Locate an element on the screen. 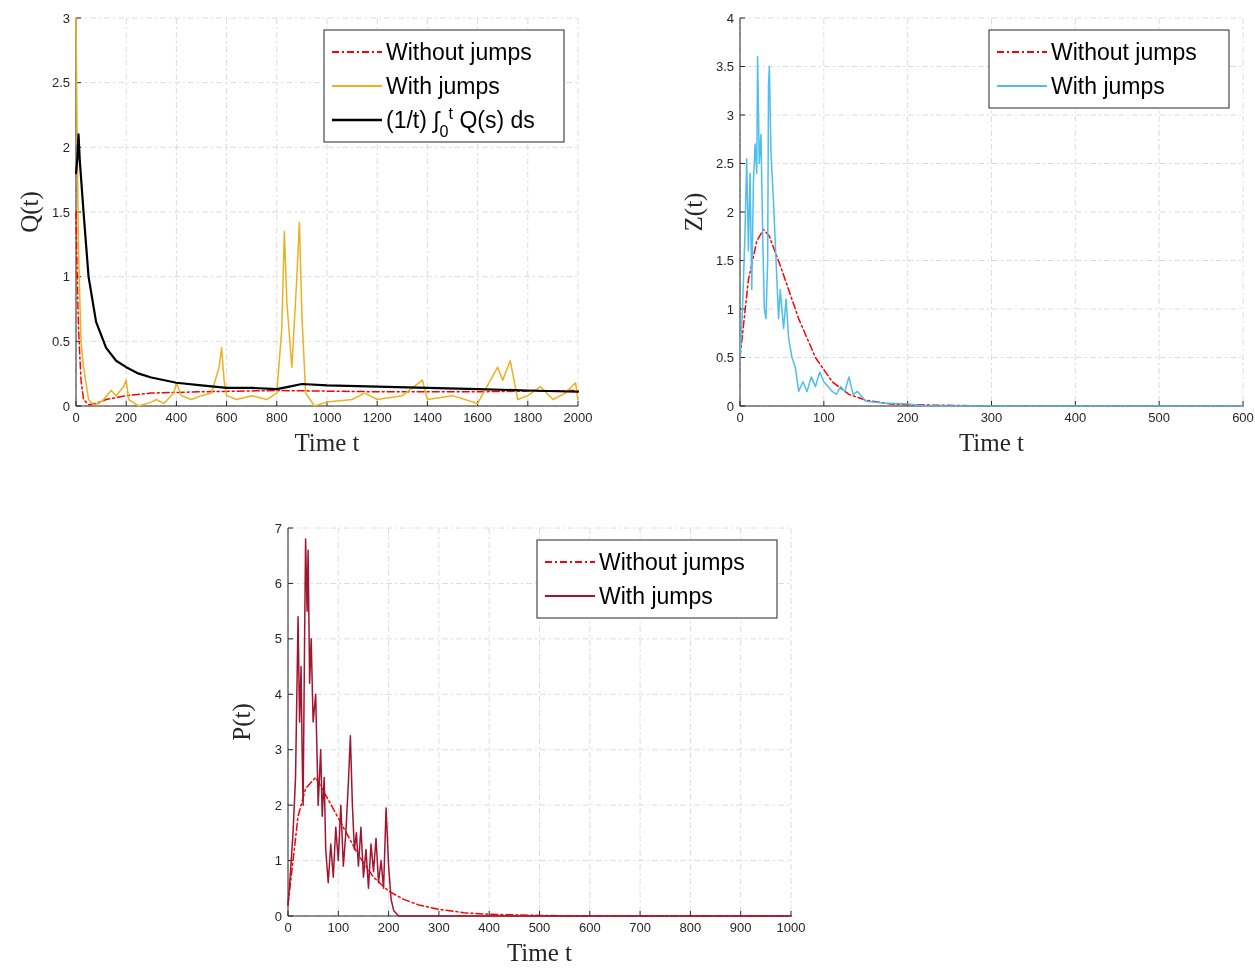 The height and width of the screenshot is (969, 1255). y-tick-label: 7 is located at coordinates (278, 528).